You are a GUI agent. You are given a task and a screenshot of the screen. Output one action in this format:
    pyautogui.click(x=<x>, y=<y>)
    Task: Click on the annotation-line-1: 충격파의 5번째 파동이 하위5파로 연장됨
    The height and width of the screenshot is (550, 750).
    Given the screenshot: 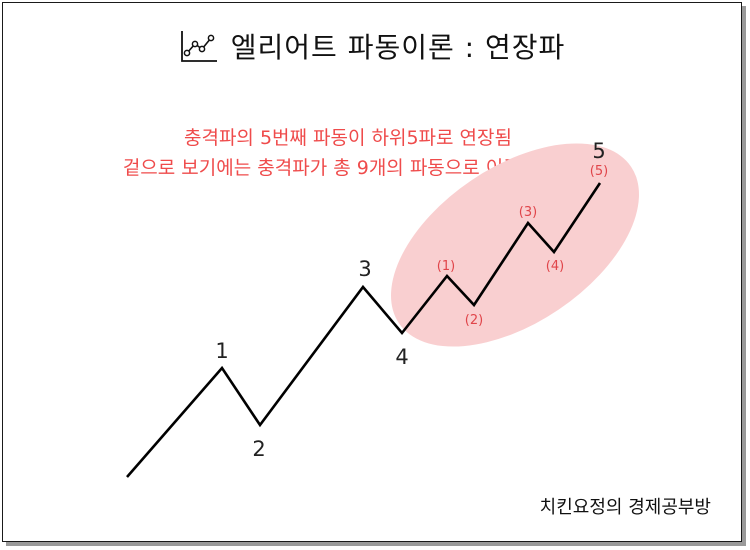 What is the action you would take?
    pyautogui.click(x=348, y=138)
    